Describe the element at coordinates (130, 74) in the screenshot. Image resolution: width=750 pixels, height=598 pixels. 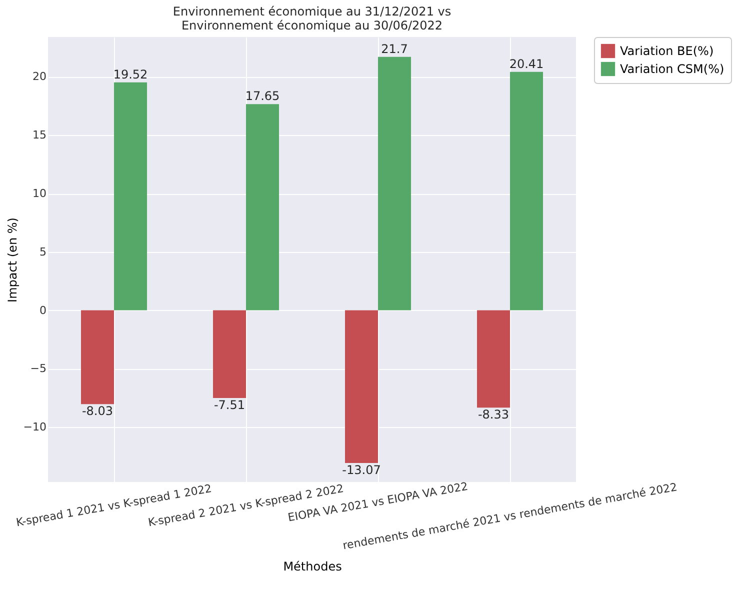
I see `data-label: 19.52` at that location.